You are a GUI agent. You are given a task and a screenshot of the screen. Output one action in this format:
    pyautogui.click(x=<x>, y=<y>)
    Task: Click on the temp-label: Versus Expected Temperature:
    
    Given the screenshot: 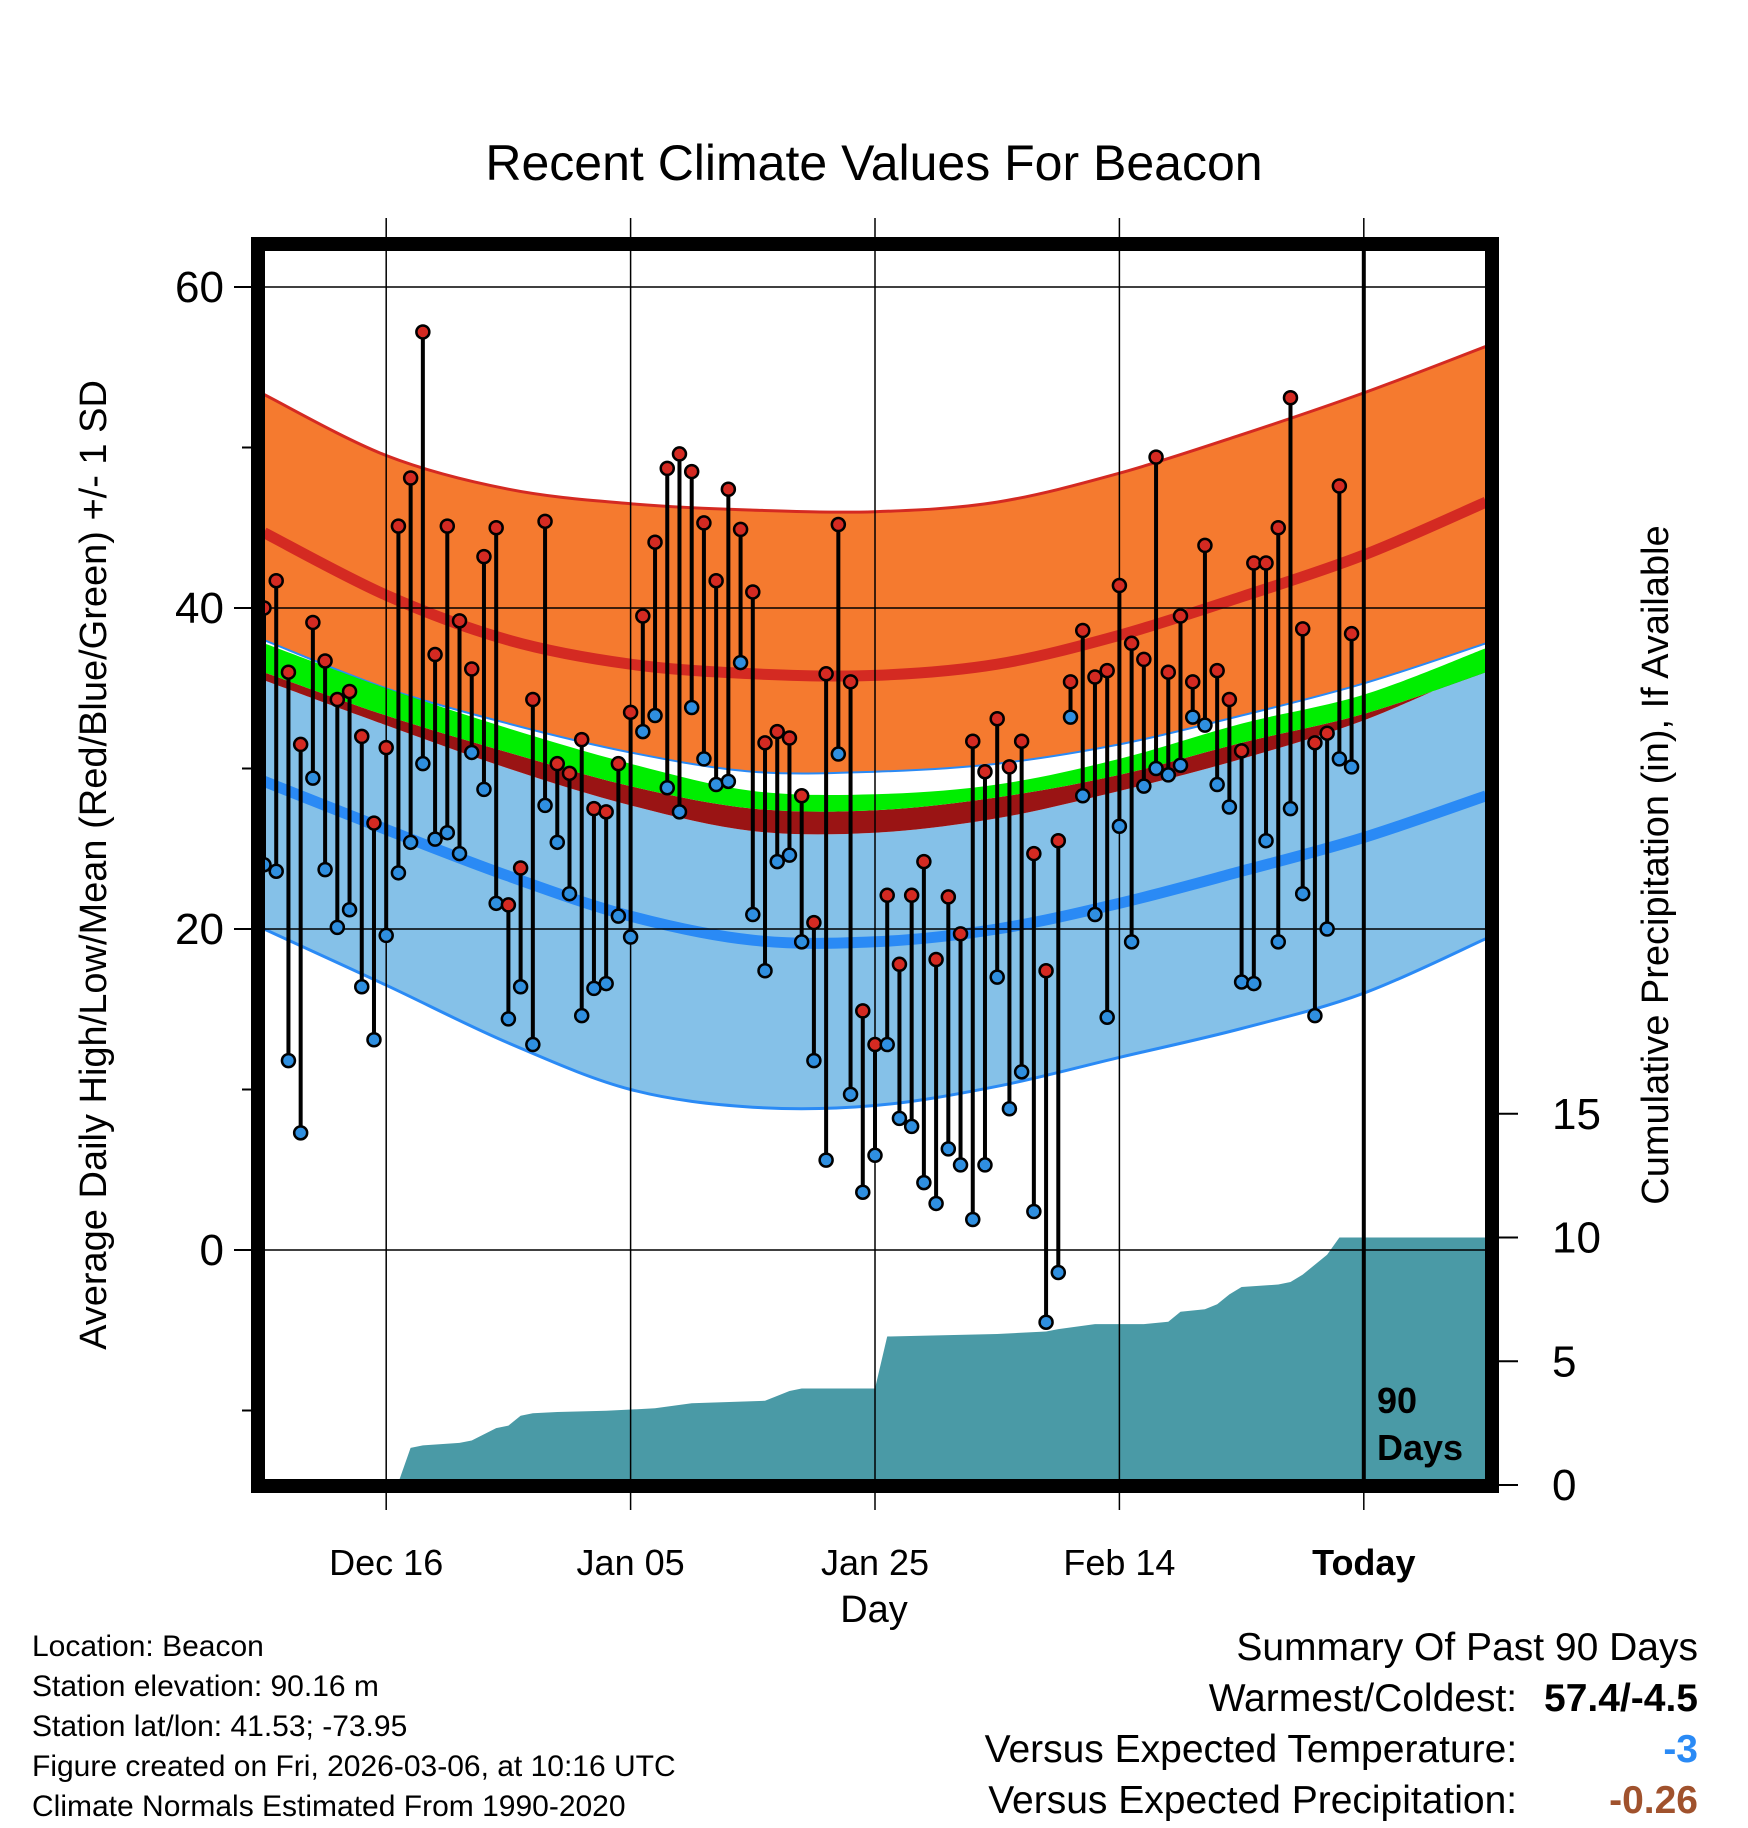 What is the action you would take?
    pyautogui.click(x=1251, y=1749)
    